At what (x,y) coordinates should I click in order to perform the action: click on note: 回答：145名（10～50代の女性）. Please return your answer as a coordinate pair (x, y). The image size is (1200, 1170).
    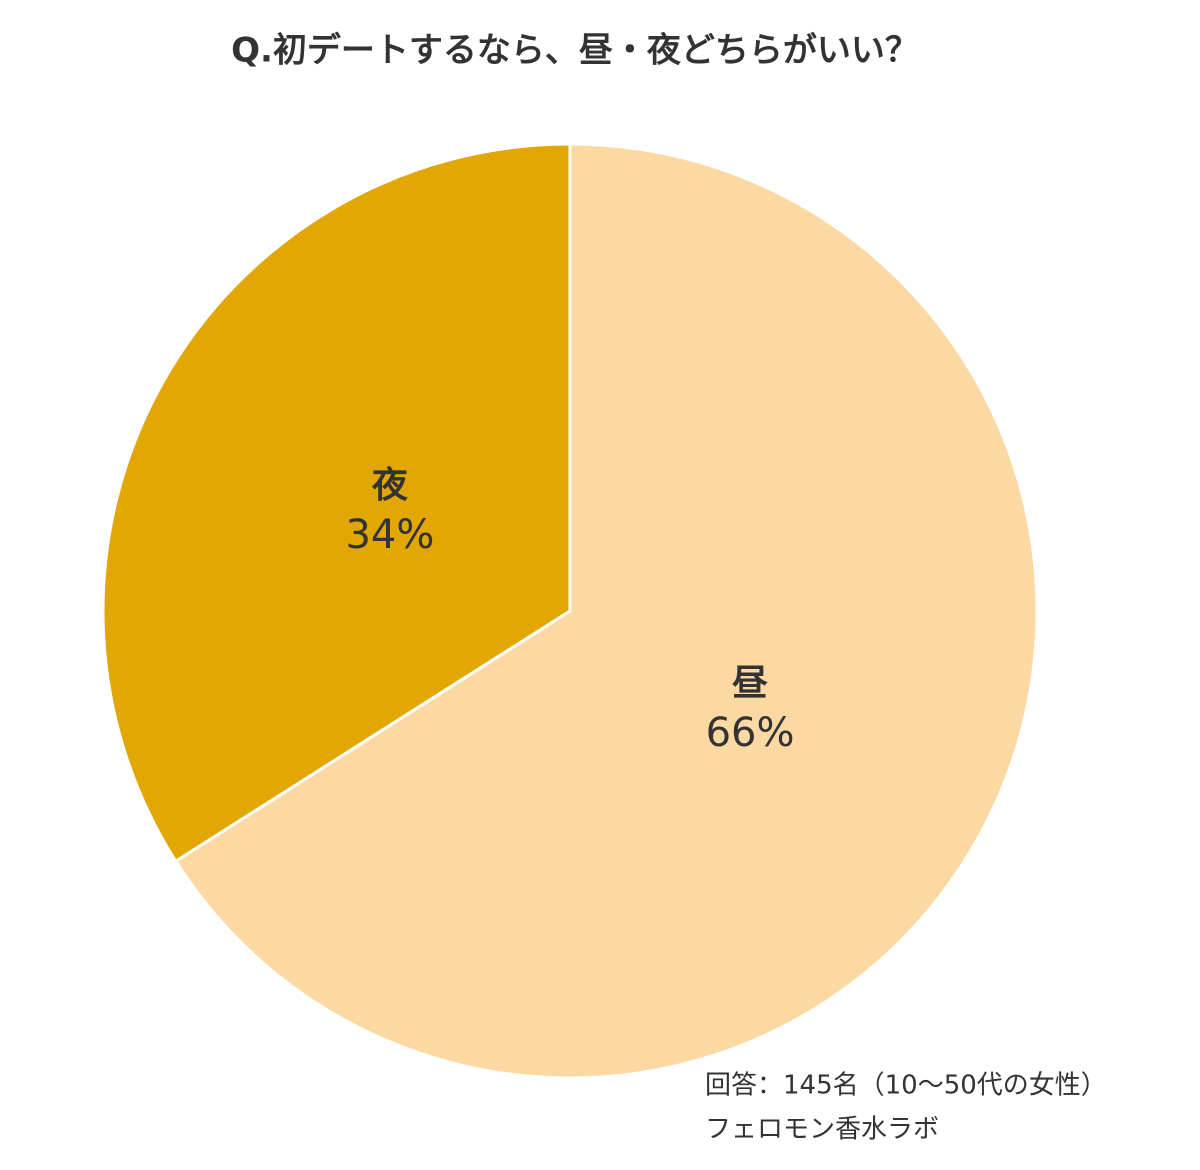
    Looking at the image, I should click on (906, 1086).